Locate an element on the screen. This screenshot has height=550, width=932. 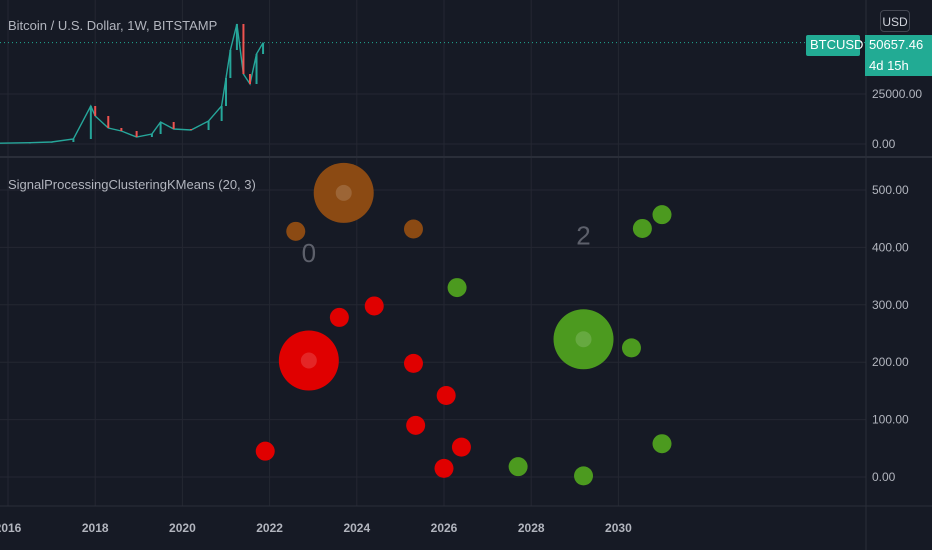
price-tick-label: 25000.00 is located at coordinates (897, 94).